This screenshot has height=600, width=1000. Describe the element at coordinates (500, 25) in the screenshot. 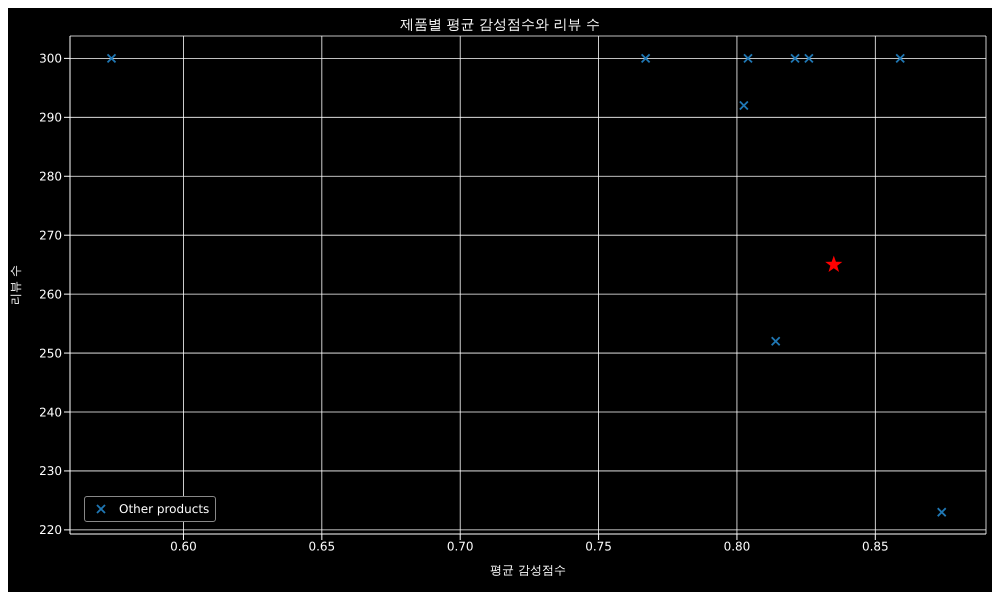

I see `chart-title: 제품별 평균 감성점수와 리뷰 수` at that location.